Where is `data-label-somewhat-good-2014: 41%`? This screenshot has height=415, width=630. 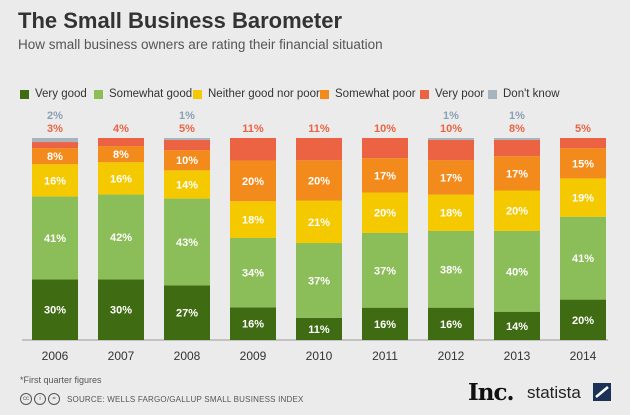
data-label-somewhat-good-2014: 41% is located at coordinates (583, 259).